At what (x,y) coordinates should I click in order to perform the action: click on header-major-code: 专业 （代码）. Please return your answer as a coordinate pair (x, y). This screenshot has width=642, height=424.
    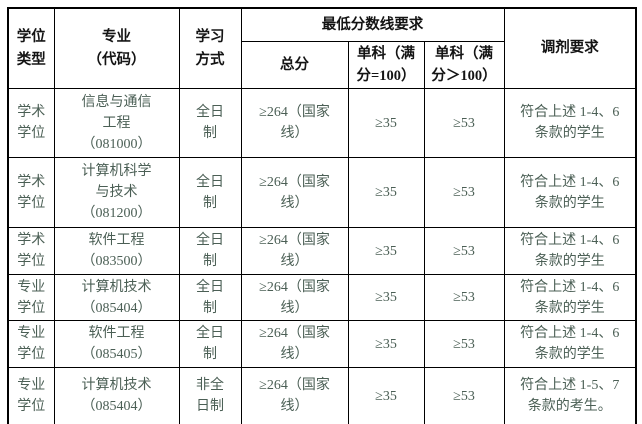
    Looking at the image, I should click on (116, 48).